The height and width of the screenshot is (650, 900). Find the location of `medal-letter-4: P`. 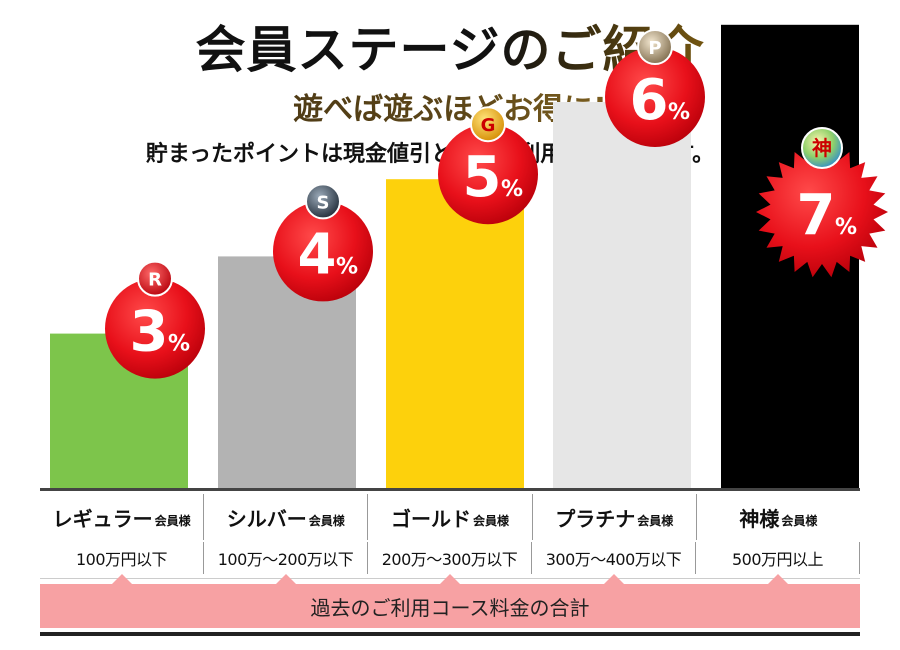

medal-letter-4: P is located at coordinates (654, 48).